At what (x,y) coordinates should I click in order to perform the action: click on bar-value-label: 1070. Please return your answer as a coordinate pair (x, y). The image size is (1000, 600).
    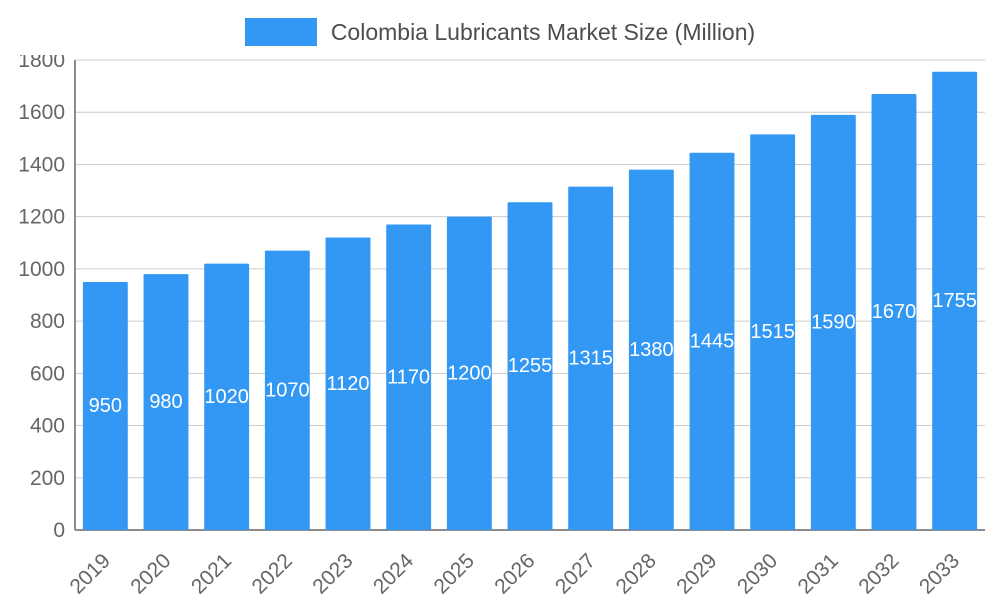
    Looking at the image, I should click on (287, 390).